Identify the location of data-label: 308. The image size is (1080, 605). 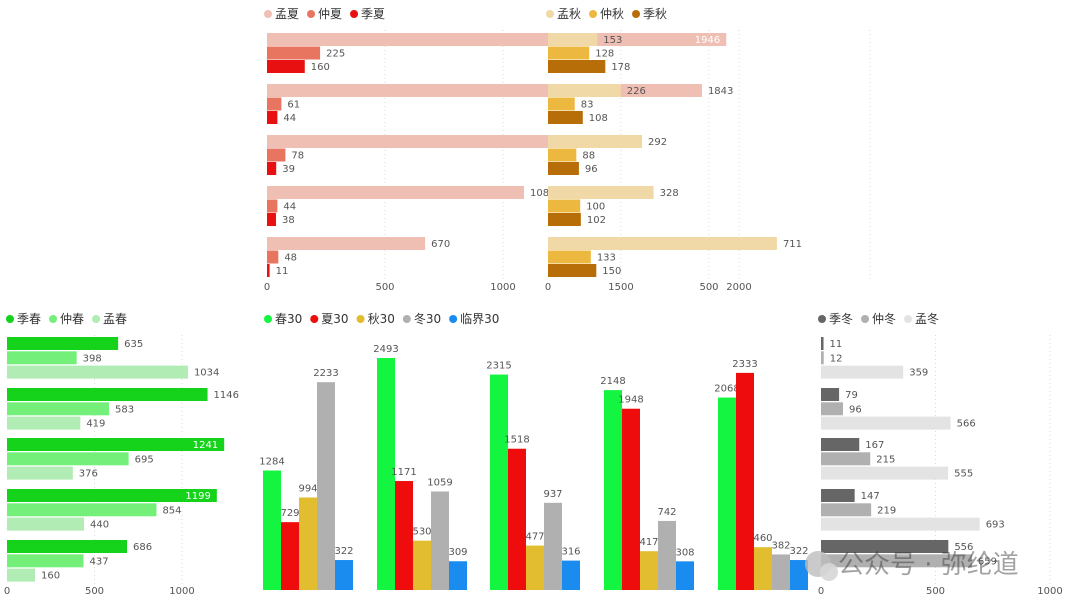
(684, 552).